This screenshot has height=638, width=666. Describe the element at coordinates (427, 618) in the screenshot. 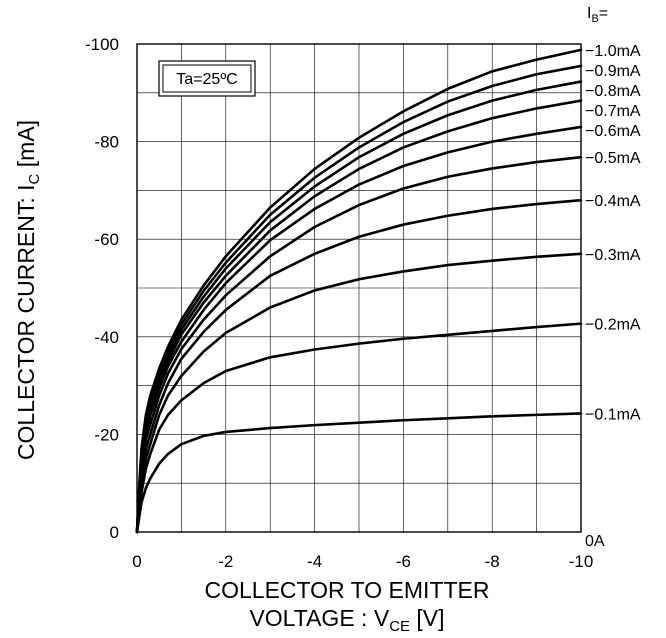

I see `x-axis-title-line2-suffix: [V]` at that location.